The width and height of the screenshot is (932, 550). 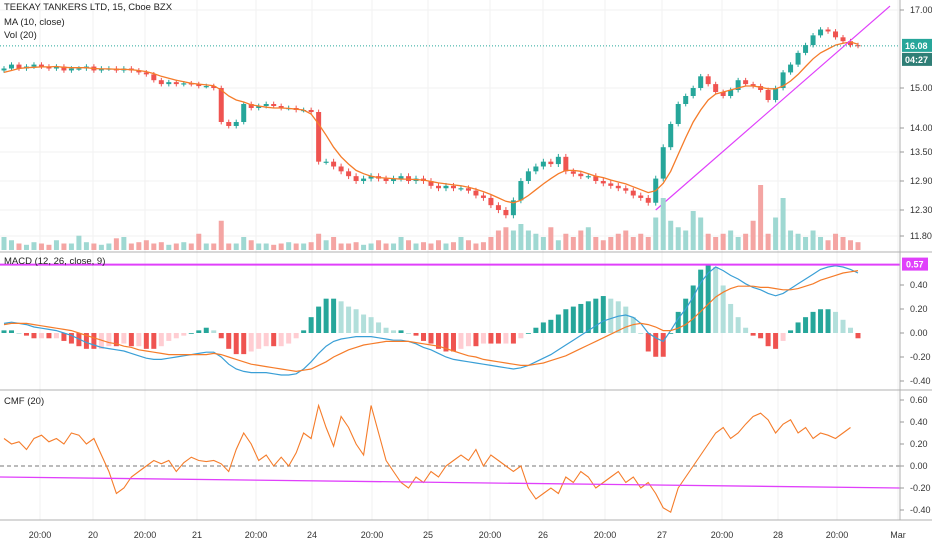 I want to click on volume-pane, so click(x=431, y=217).